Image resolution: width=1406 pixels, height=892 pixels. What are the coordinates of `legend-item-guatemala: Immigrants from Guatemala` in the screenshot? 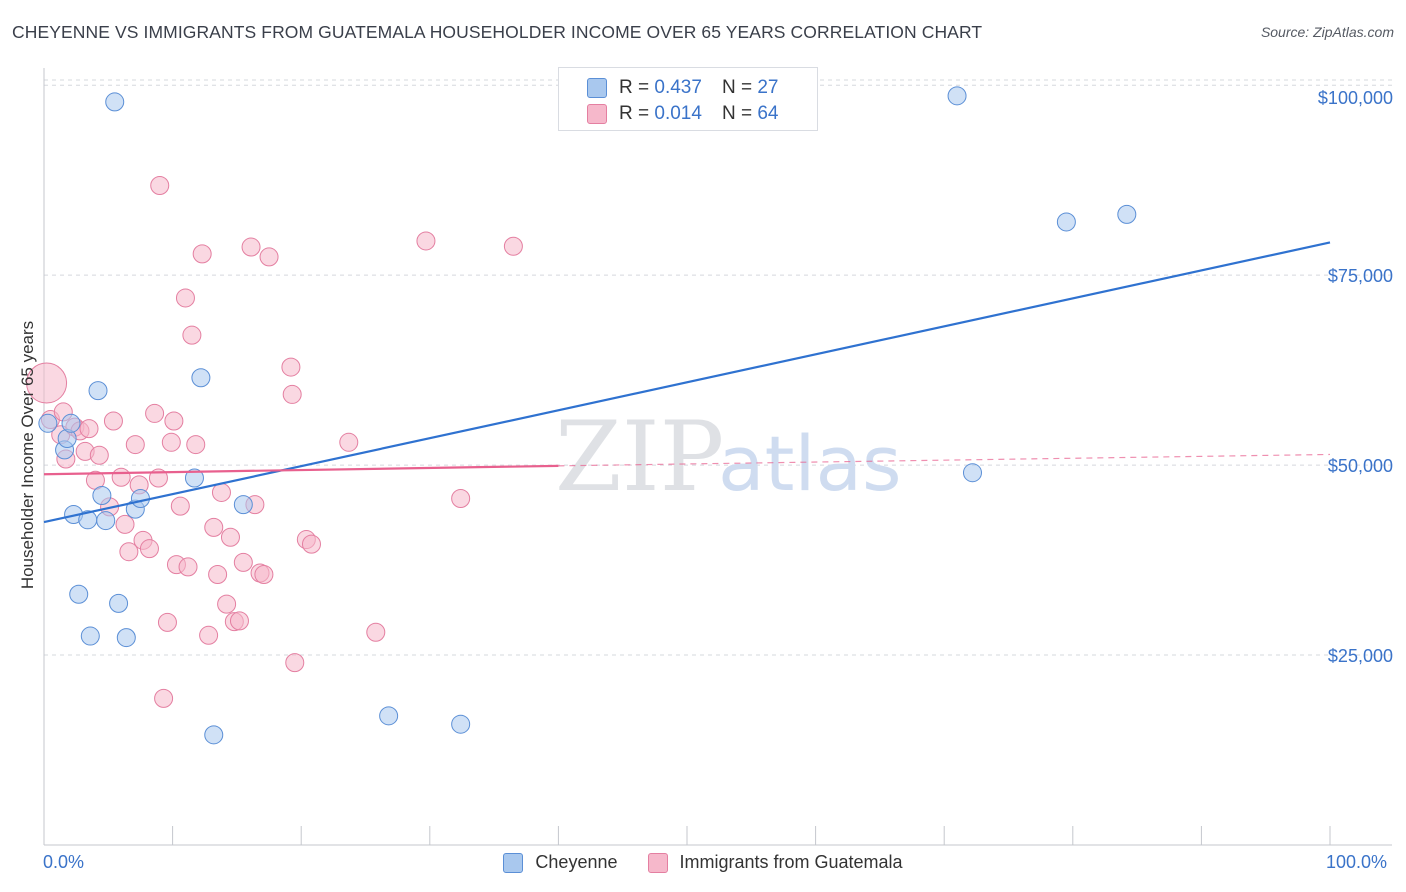 It's located at (775, 862).